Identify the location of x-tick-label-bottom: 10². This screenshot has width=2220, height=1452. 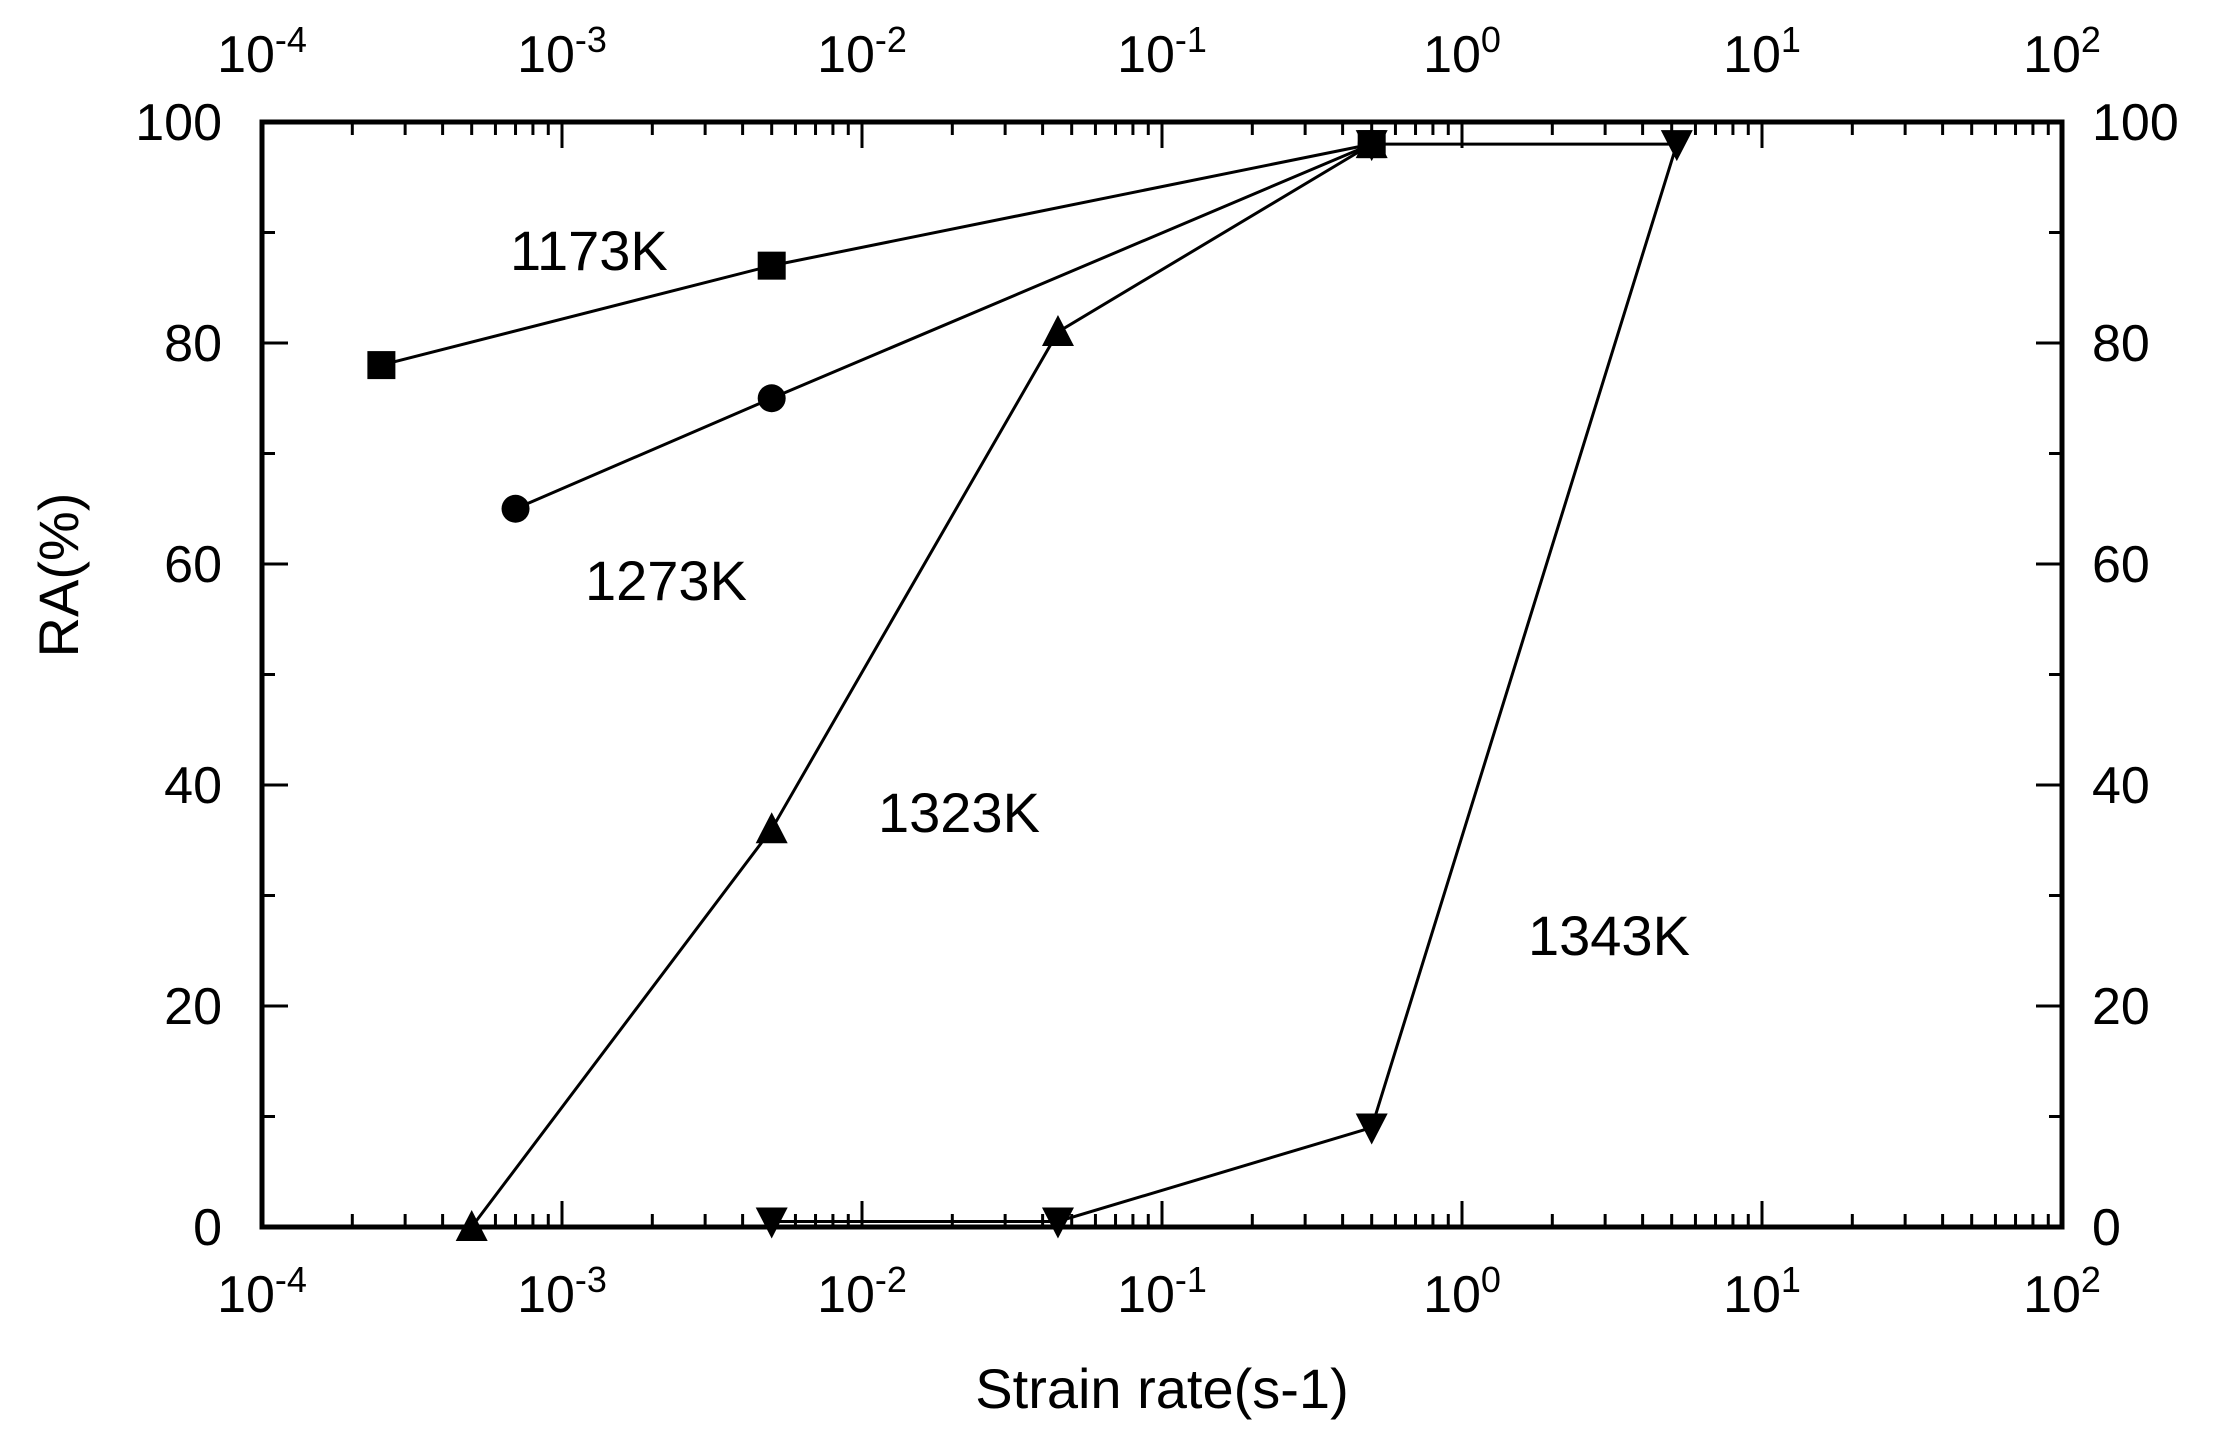
(2062, 1291).